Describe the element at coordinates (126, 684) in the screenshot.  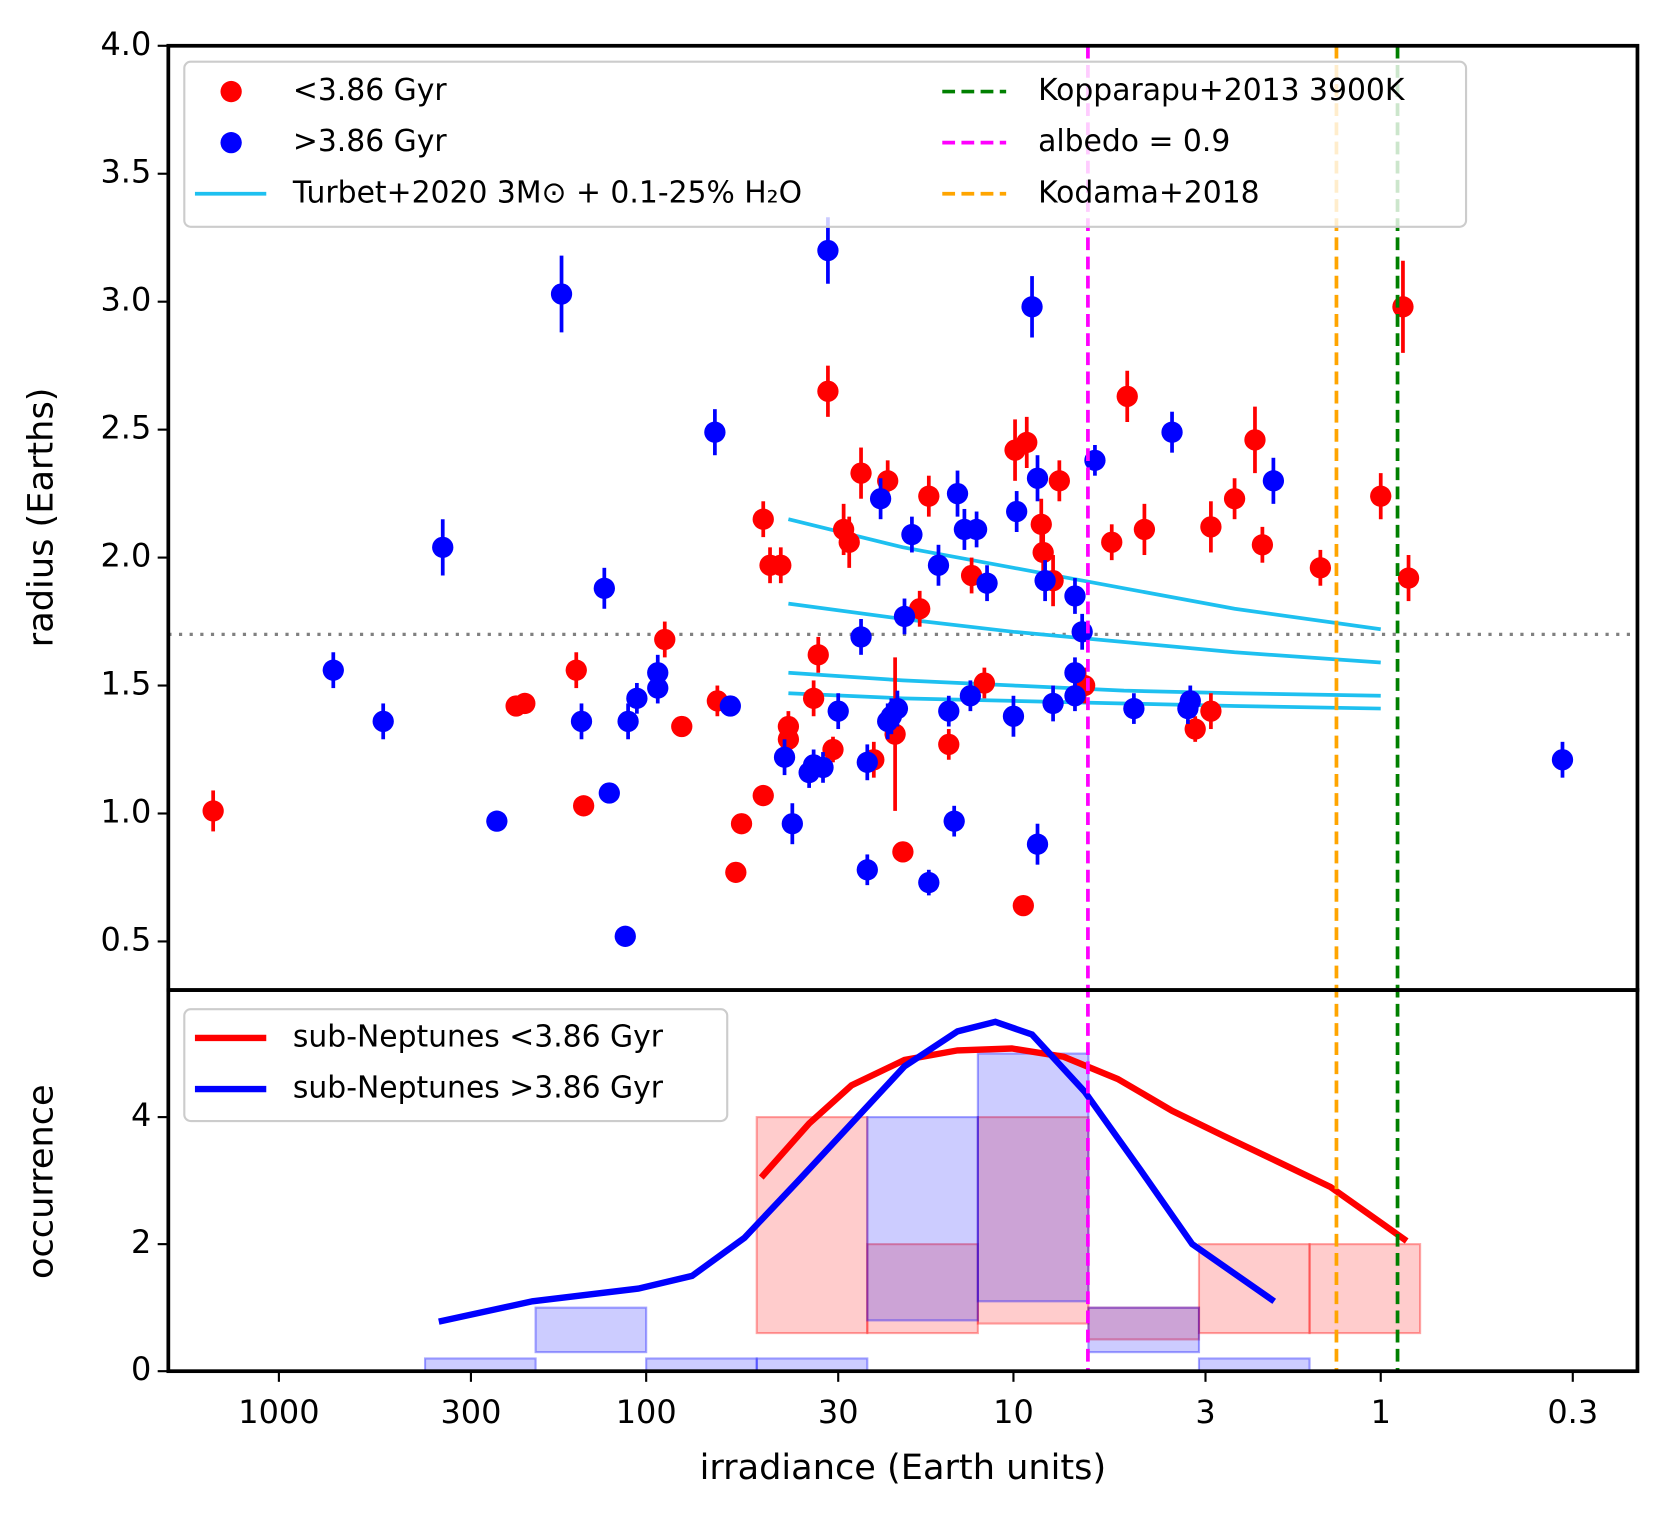
I see `y-tick-label: 1.5` at that location.